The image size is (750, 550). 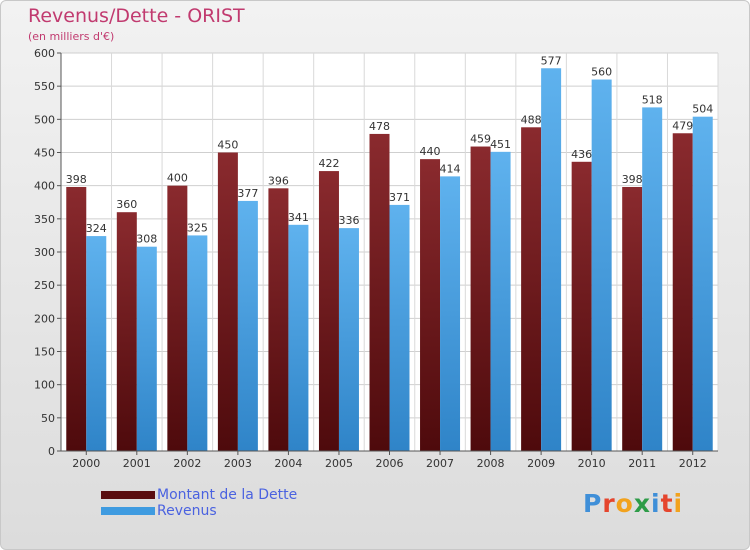 I want to click on legend-label-revenue: Revenus, so click(x=187, y=511).